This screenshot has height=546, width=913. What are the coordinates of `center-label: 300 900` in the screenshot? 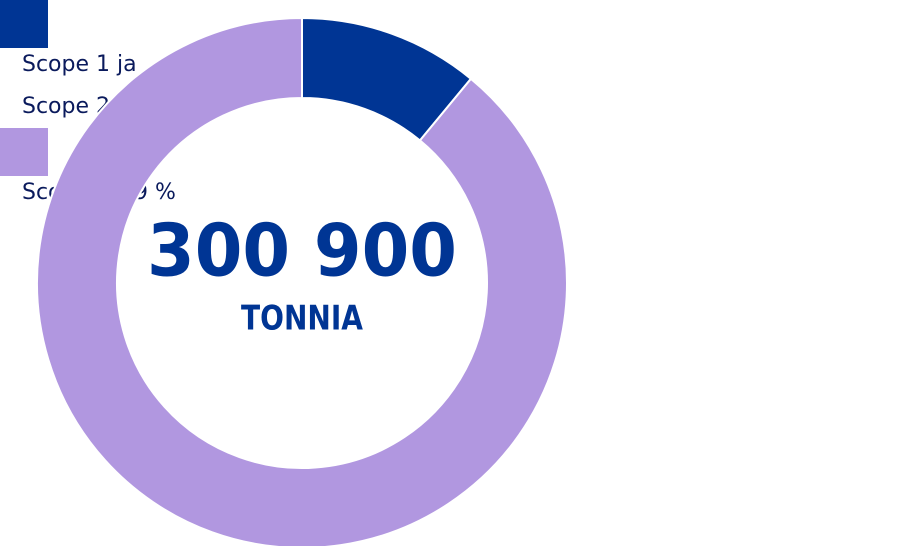 It's located at (302, 251).